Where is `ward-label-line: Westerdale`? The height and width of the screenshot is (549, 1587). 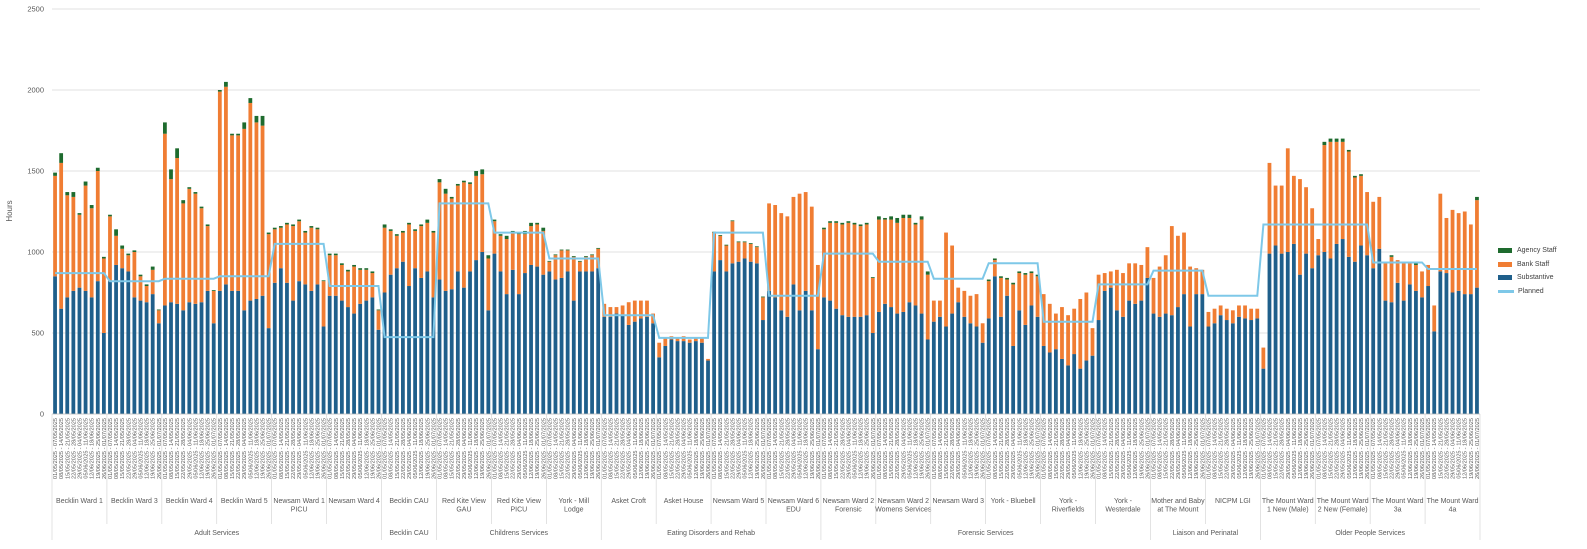 ward-label-line: Westerdale is located at coordinates (1122, 510).